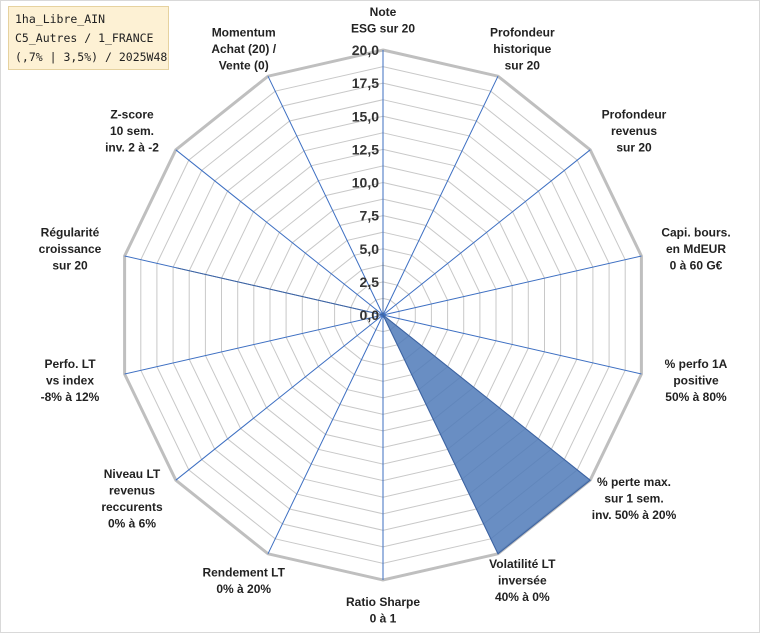 Image resolution: width=760 pixels, height=633 pixels. What do you see at coordinates (243, 589) in the screenshot?
I see `axis-label-line: 0% à 20%` at bounding box center [243, 589].